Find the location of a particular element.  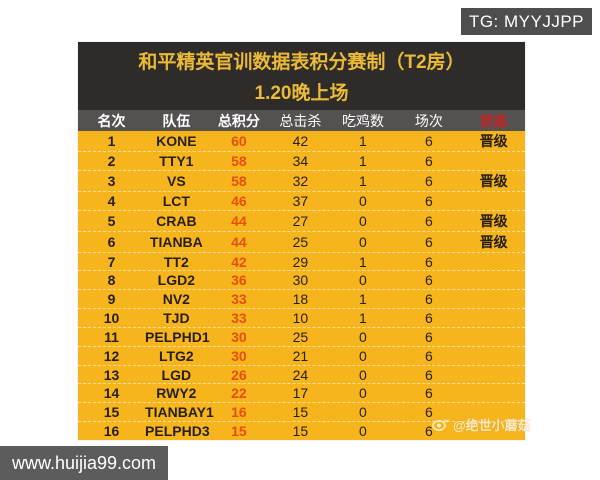

kills-cell: 42 is located at coordinates (300, 141).